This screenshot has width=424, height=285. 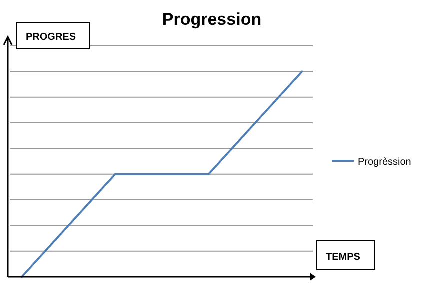 I want to click on chart-title: Progression, so click(x=212, y=19).